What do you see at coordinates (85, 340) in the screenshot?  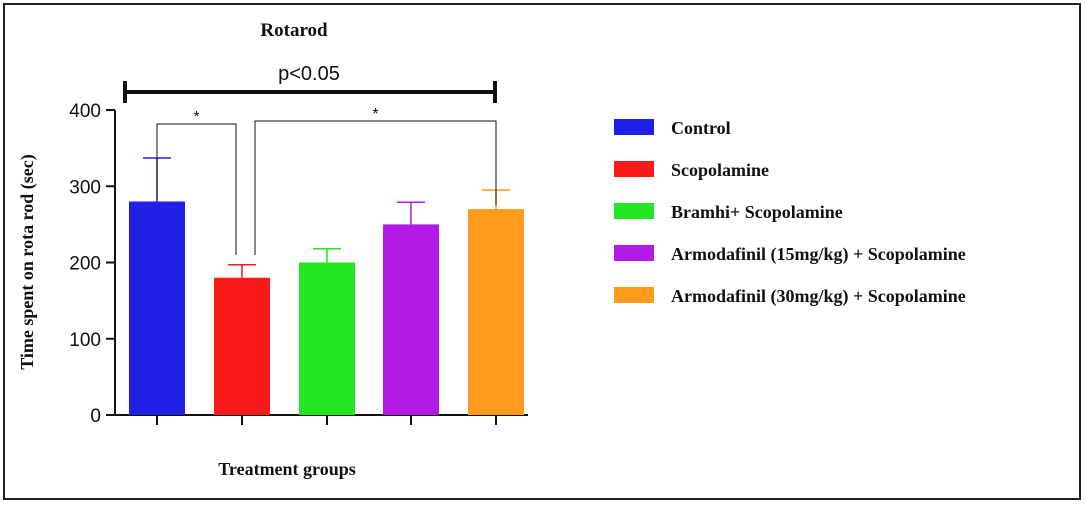 I see `y-tick-label: 100` at bounding box center [85, 340].